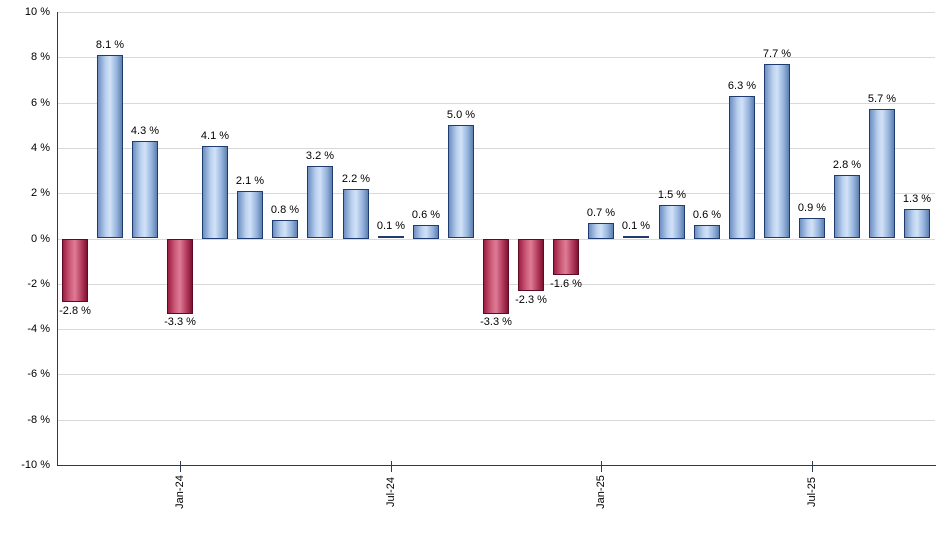  I want to click on y-axis-tick-label: 6 %, so click(40, 103).